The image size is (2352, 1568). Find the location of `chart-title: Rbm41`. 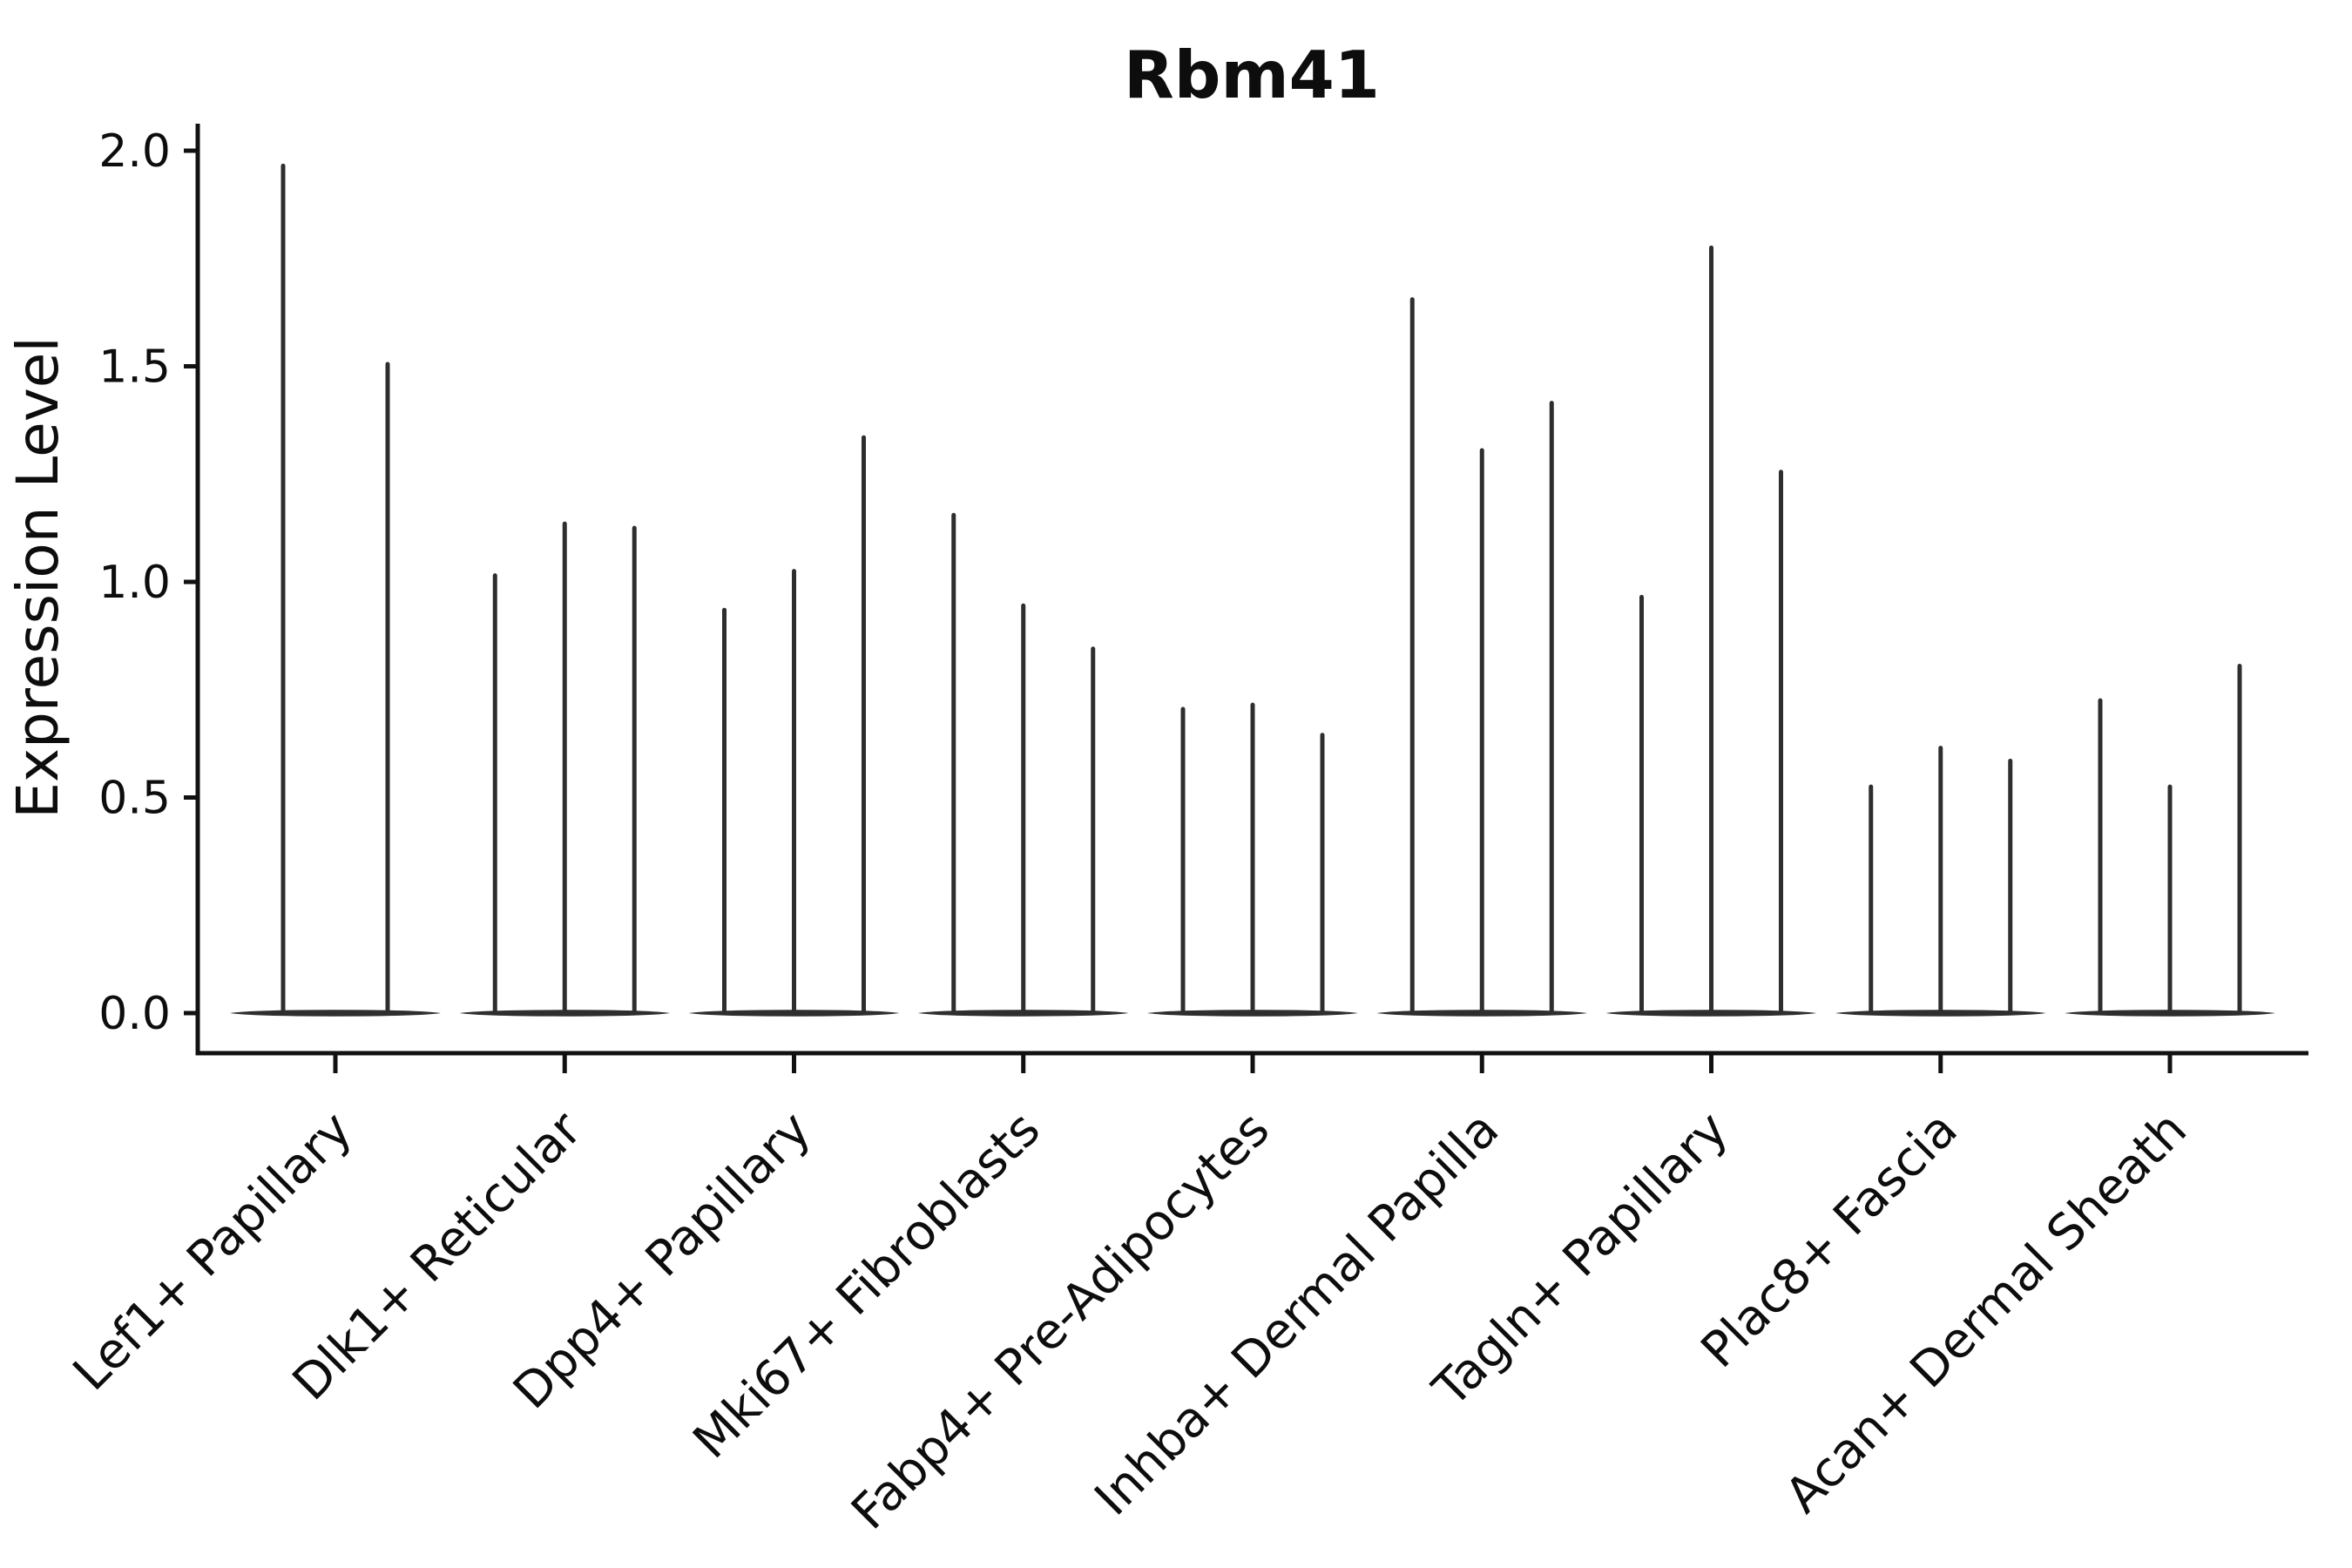

chart-title: Rbm41 is located at coordinates (1252, 75).